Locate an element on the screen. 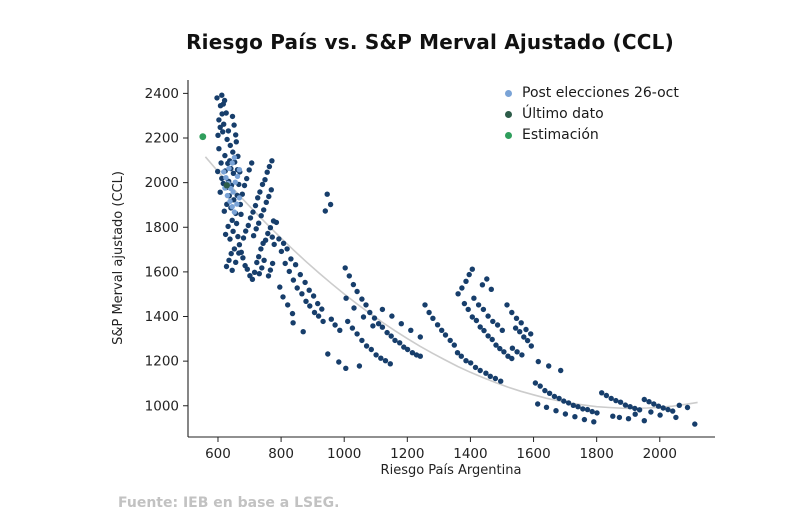 The image size is (800, 525). legend-label-post-elecciones: Post elecciones 26-oct is located at coordinates (600, 93).